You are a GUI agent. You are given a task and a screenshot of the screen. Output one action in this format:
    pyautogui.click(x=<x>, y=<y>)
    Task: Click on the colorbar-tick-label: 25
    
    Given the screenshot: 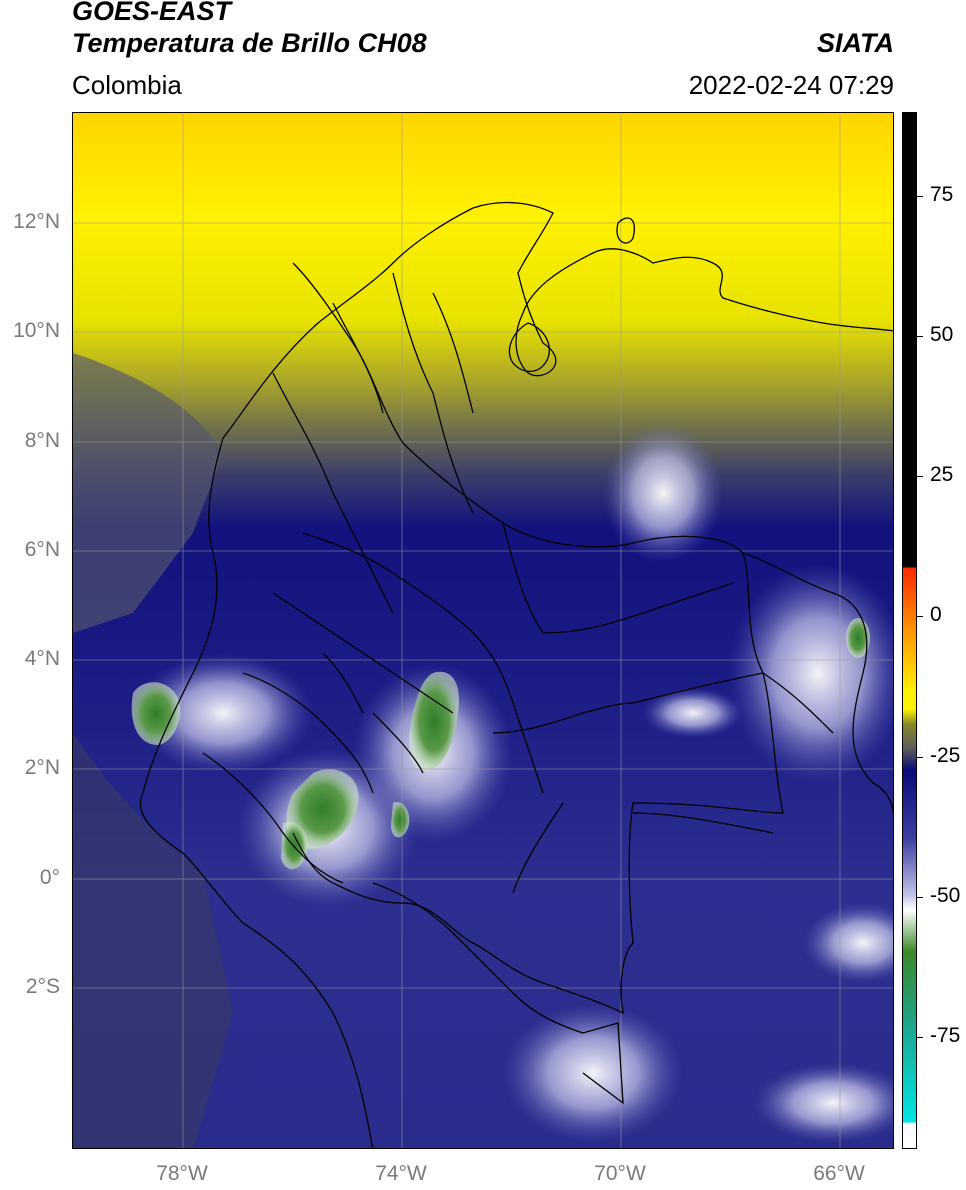 What is the action you would take?
    pyautogui.click(x=942, y=475)
    